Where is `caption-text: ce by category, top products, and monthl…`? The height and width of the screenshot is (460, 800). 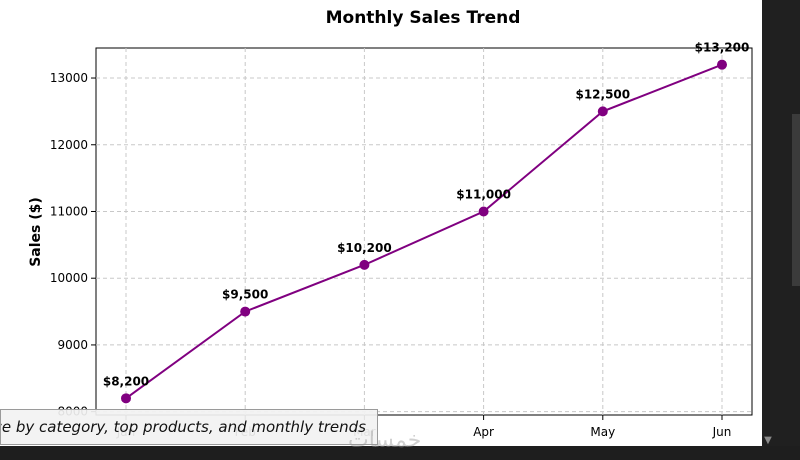
caption-text: ce by category, top products, and monthl… is located at coordinates (183, 427).